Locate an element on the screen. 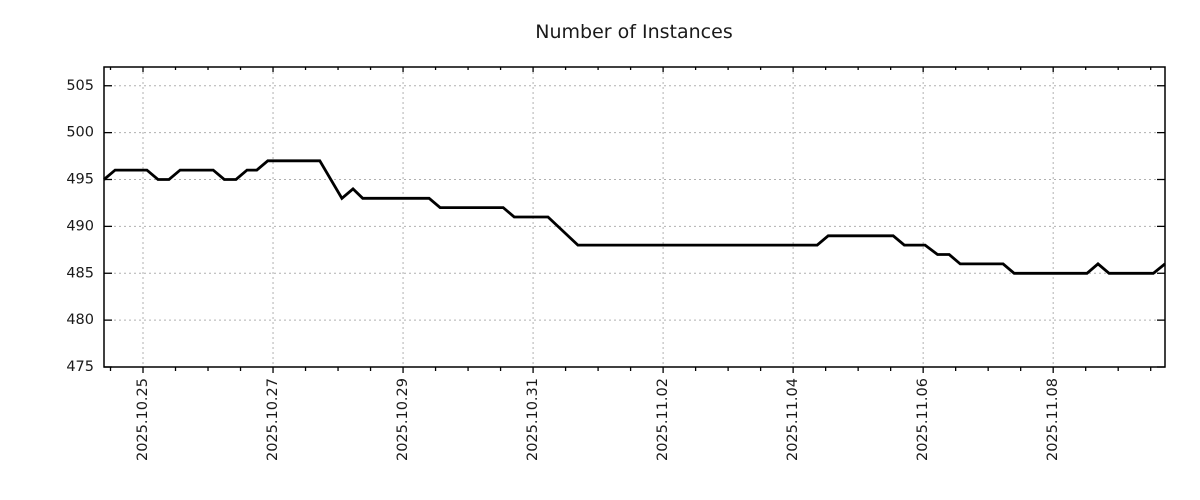  chart-title: Number of Instances is located at coordinates (633, 32).